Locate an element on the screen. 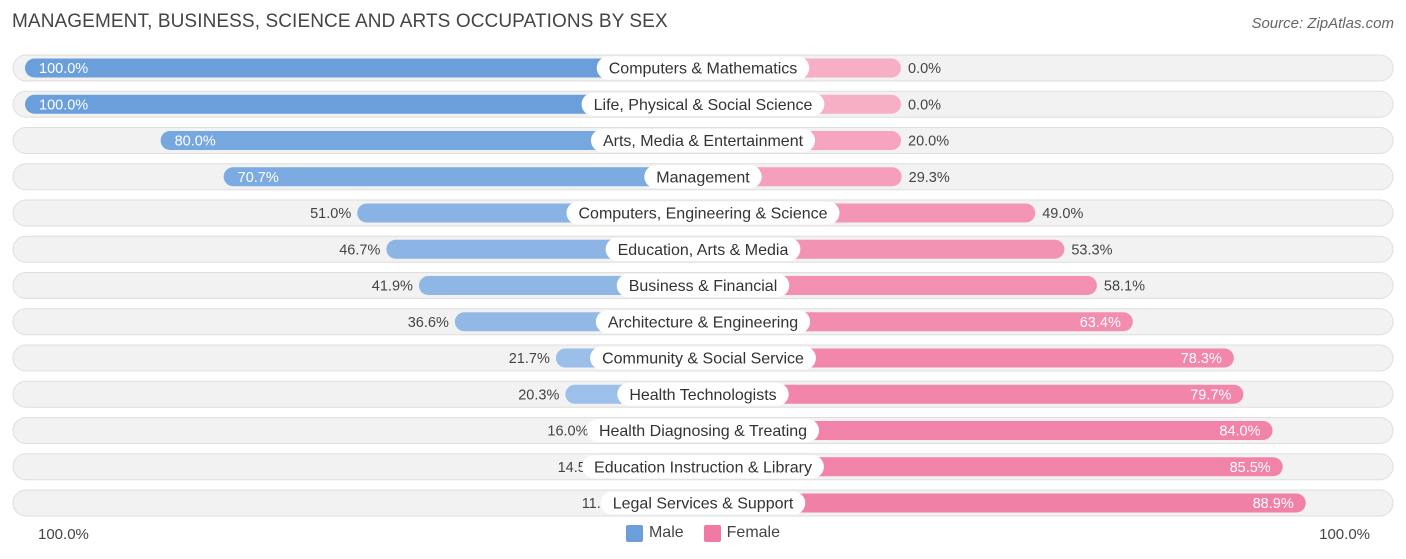 The image size is (1406, 559). female-value-label: 29.3% is located at coordinates (929, 178).